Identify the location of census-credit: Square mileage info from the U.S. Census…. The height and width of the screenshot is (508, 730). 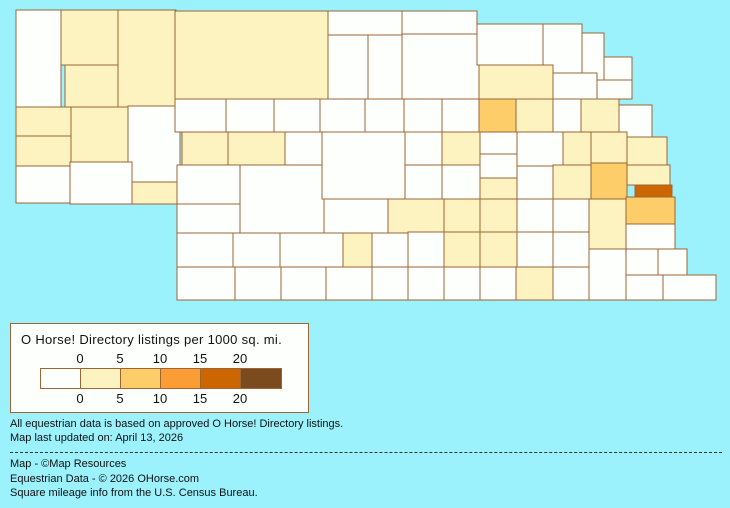
(134, 493).